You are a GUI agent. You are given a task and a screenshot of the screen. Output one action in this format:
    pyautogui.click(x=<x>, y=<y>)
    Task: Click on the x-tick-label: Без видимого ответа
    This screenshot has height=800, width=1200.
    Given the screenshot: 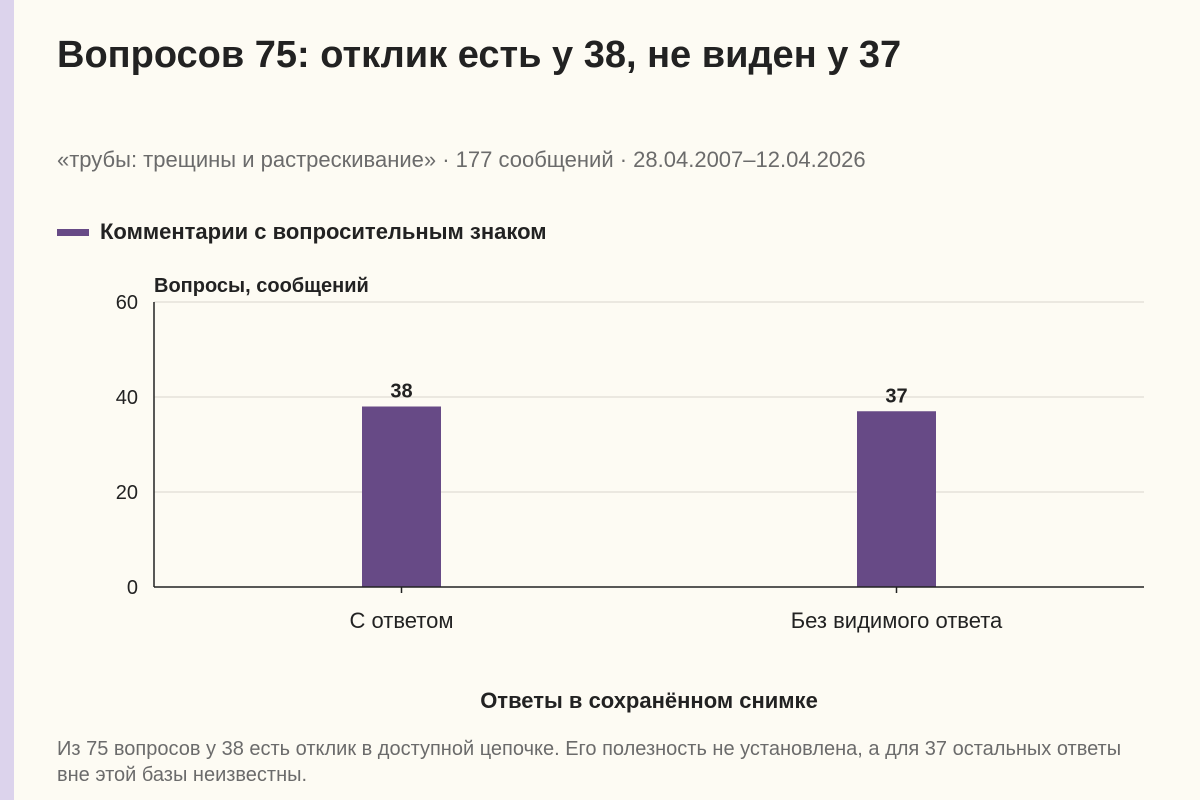 What is the action you would take?
    pyautogui.click(x=897, y=620)
    